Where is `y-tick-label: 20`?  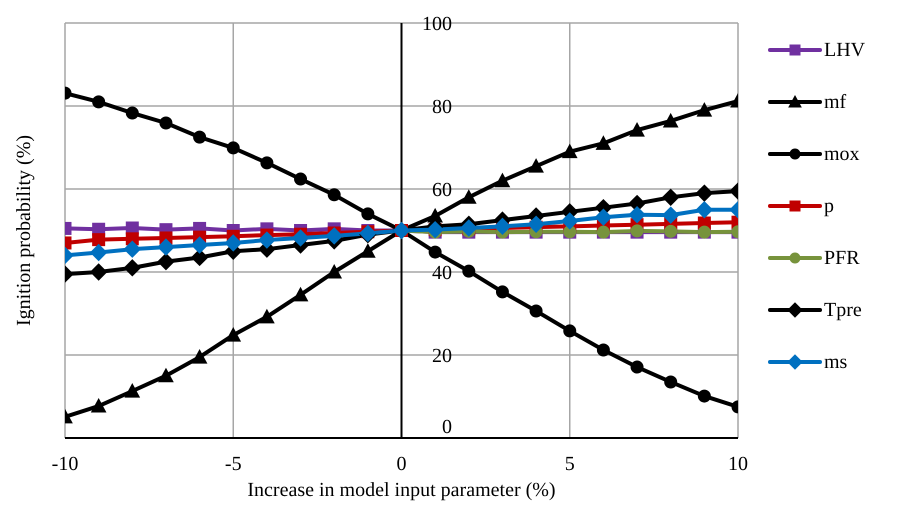 y-tick-label: 20 is located at coordinates (442, 356).